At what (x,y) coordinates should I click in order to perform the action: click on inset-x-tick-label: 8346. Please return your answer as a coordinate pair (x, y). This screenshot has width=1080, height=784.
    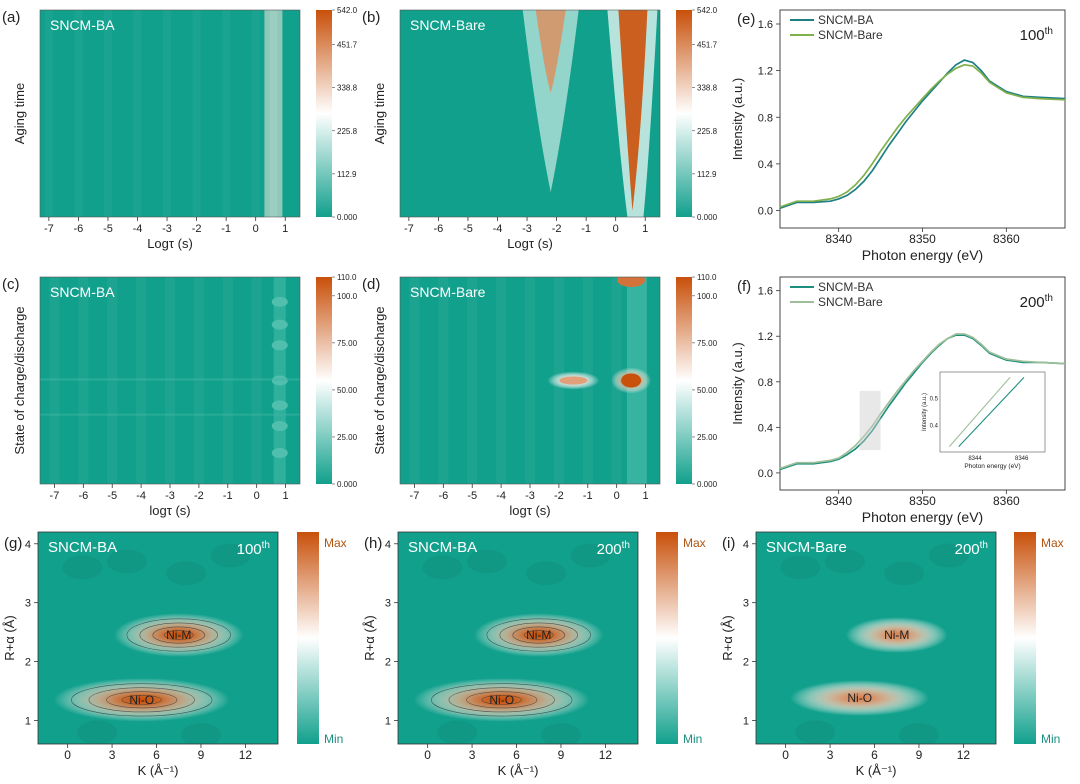
    Looking at the image, I should click on (1022, 459).